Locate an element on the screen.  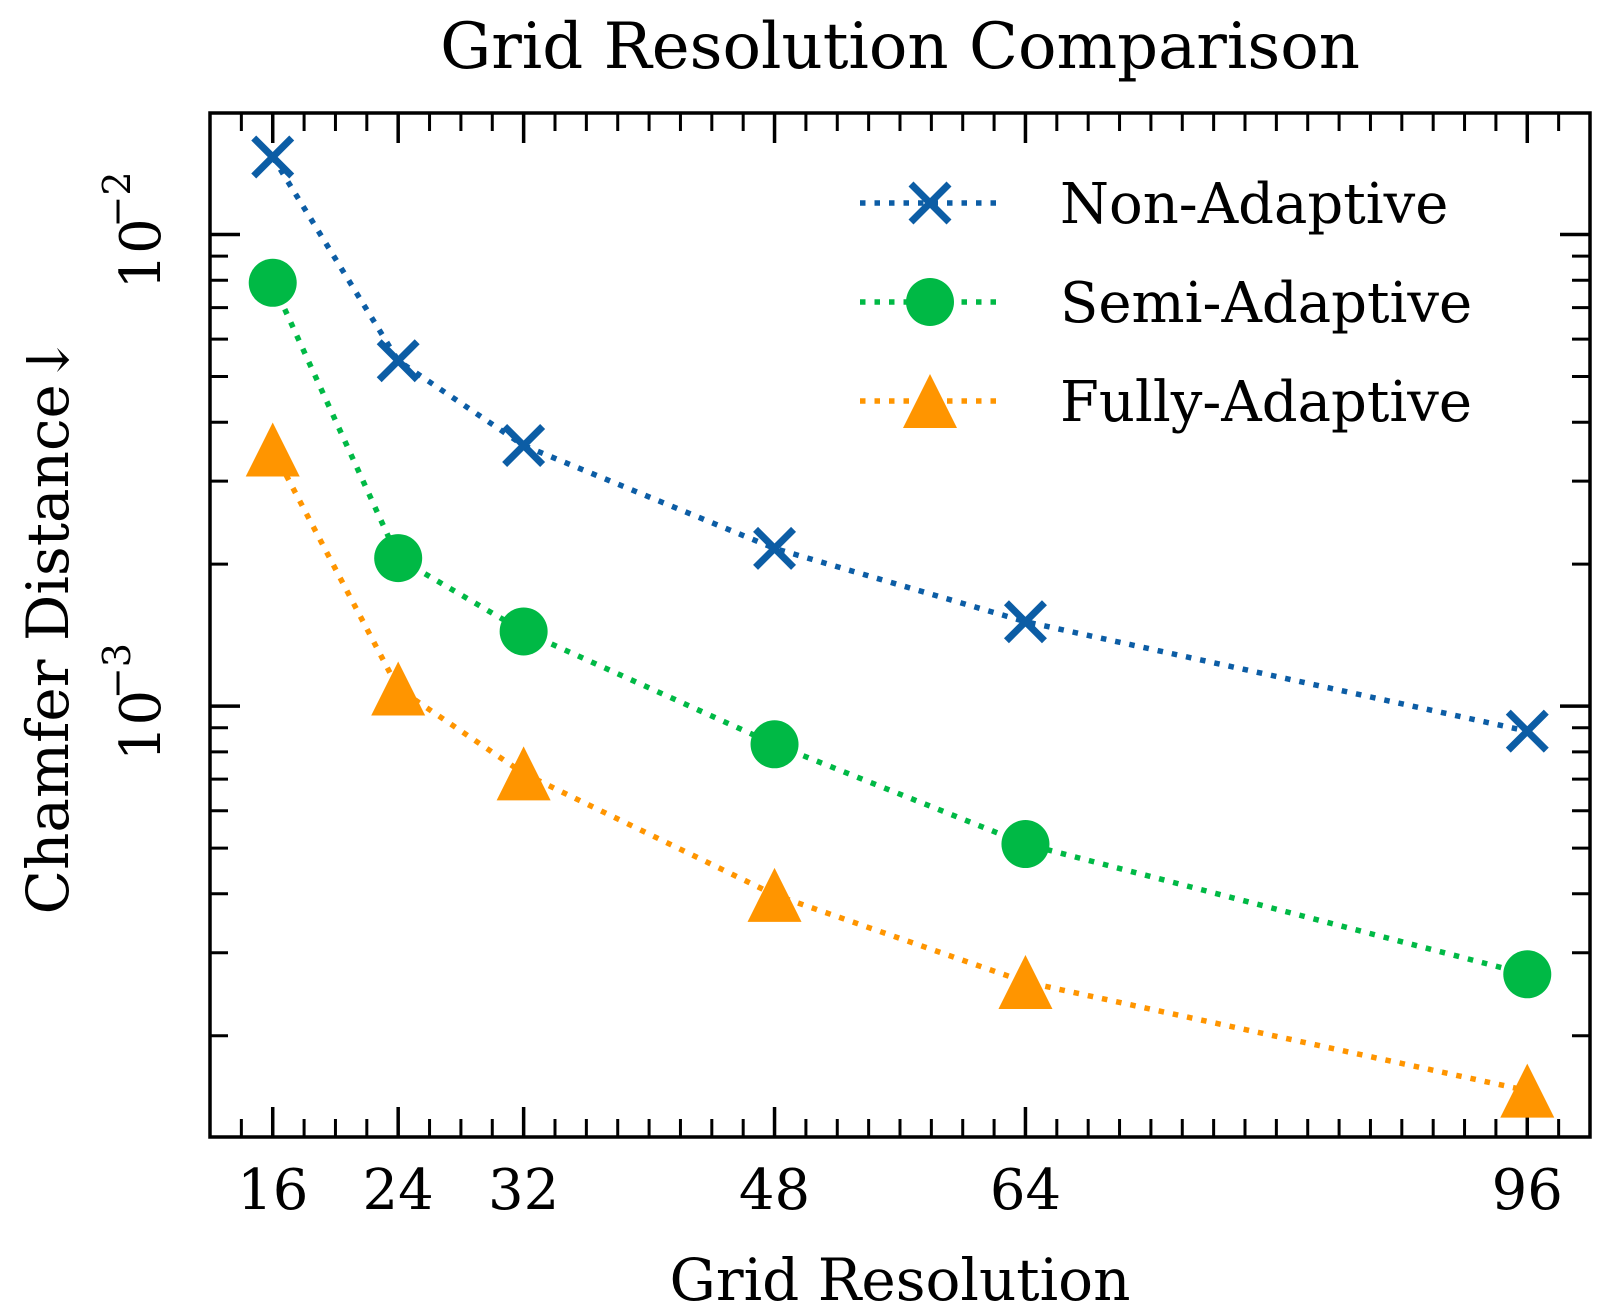
x-tick-label: 48 is located at coordinates (774, 1190).